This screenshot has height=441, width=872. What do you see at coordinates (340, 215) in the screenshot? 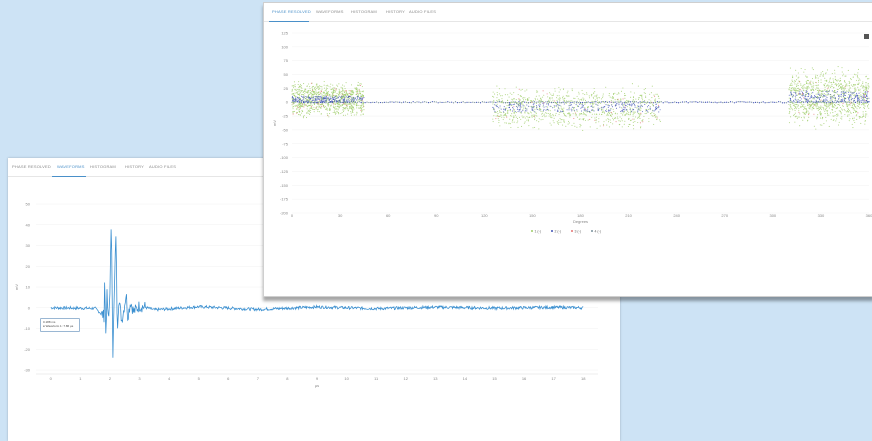
I see `x-tick-label: 30` at bounding box center [340, 215].